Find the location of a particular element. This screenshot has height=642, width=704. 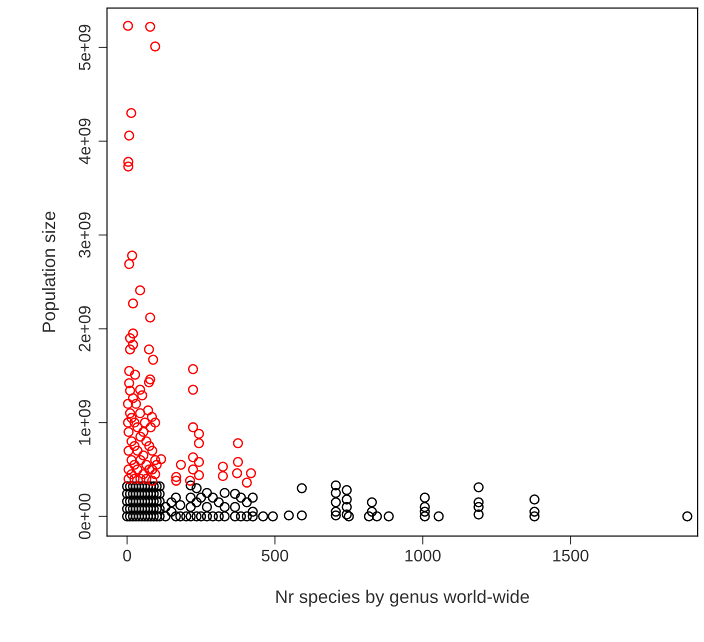

x-tick-label: 1500 is located at coordinates (570, 556).